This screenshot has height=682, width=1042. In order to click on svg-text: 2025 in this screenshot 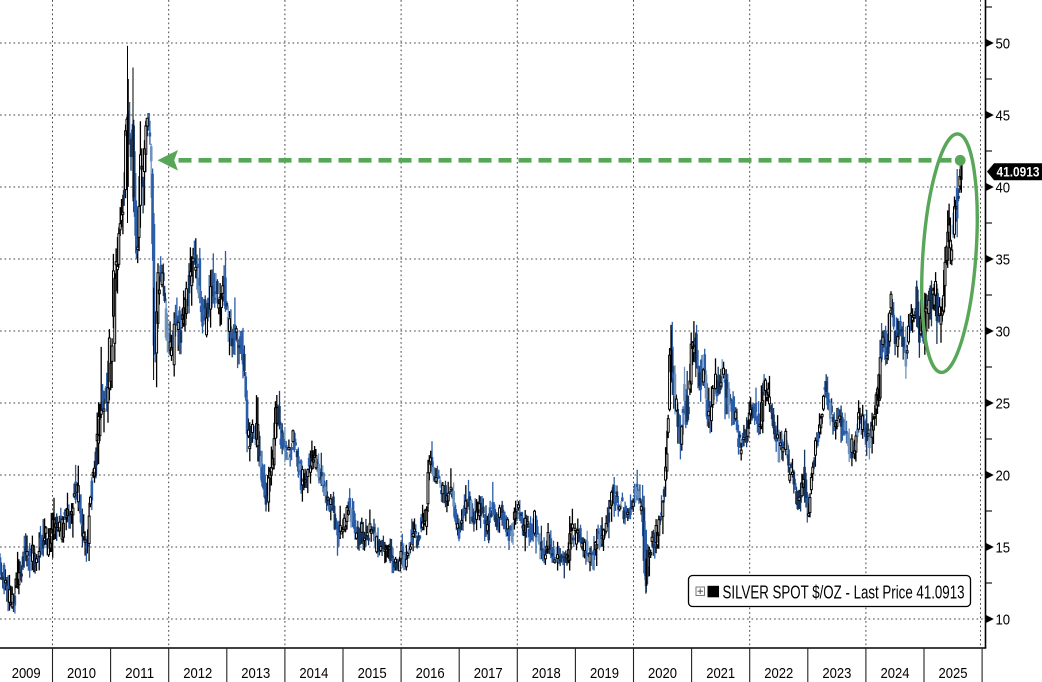, I will do `click(953, 673)`.